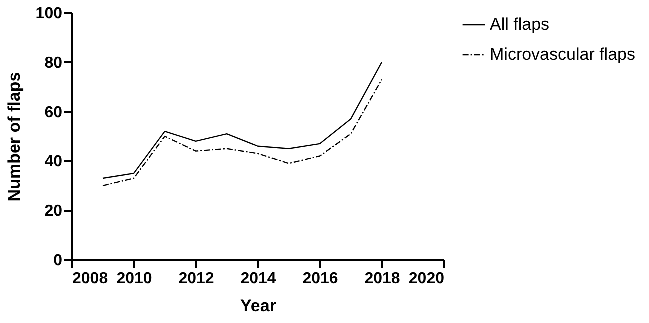  What do you see at coordinates (53, 113) in the screenshot?
I see `y-tick-label: 60` at bounding box center [53, 113].